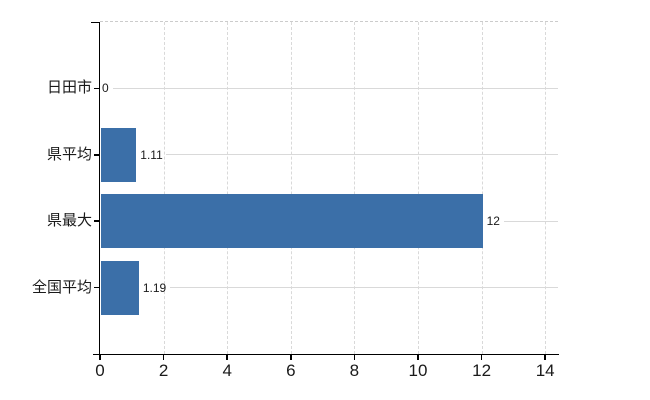  What do you see at coordinates (69, 221) in the screenshot?
I see `category-label: 県最大` at bounding box center [69, 221].